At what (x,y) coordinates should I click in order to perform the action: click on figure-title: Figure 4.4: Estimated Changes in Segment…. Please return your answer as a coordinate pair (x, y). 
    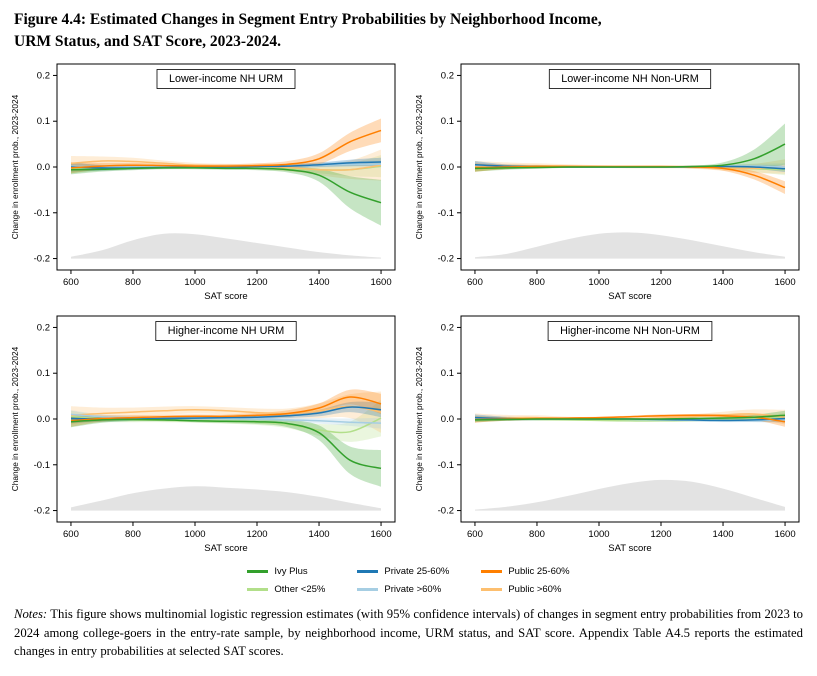
    Looking at the image, I should click on (408, 28).